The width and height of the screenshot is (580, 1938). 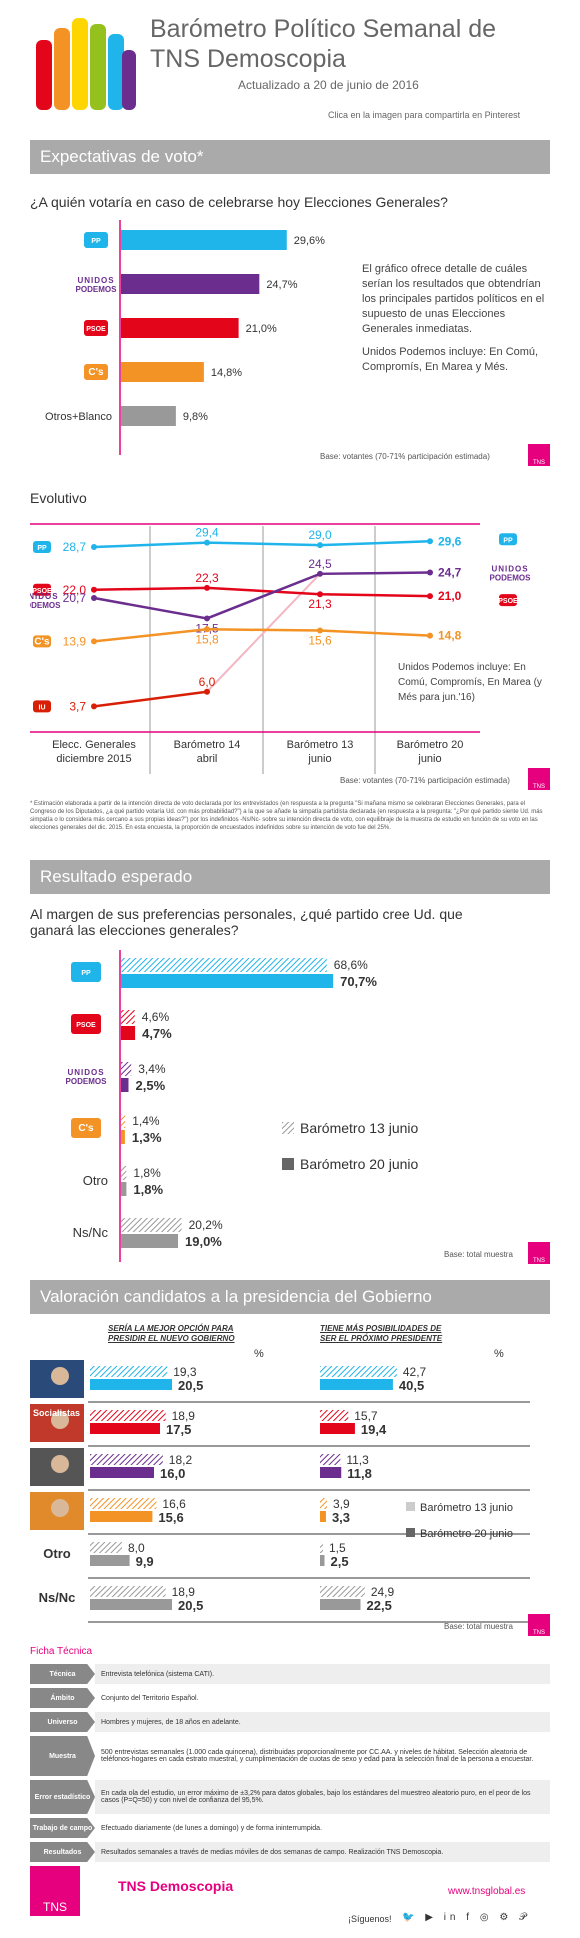 I want to click on valoracion-value-20: 22,5, so click(x=379, y=1605).